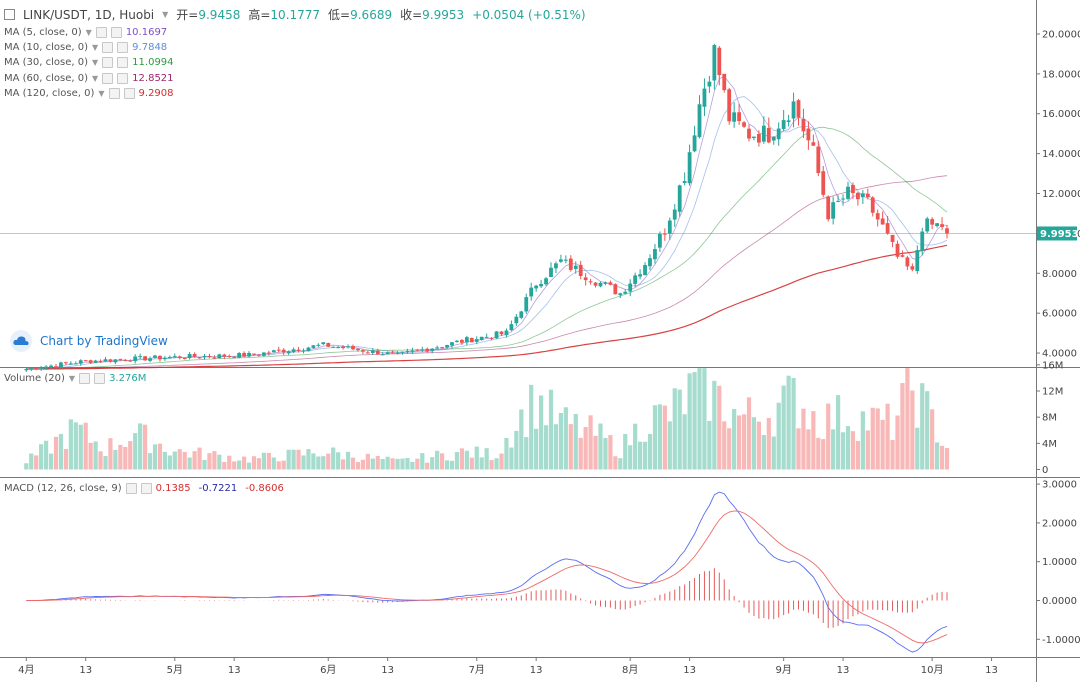 Image resolution: width=1080 pixels, height=682 pixels. Describe the element at coordinates (387, 670) in the screenshot. I see `time-tick-label: 13` at that location.